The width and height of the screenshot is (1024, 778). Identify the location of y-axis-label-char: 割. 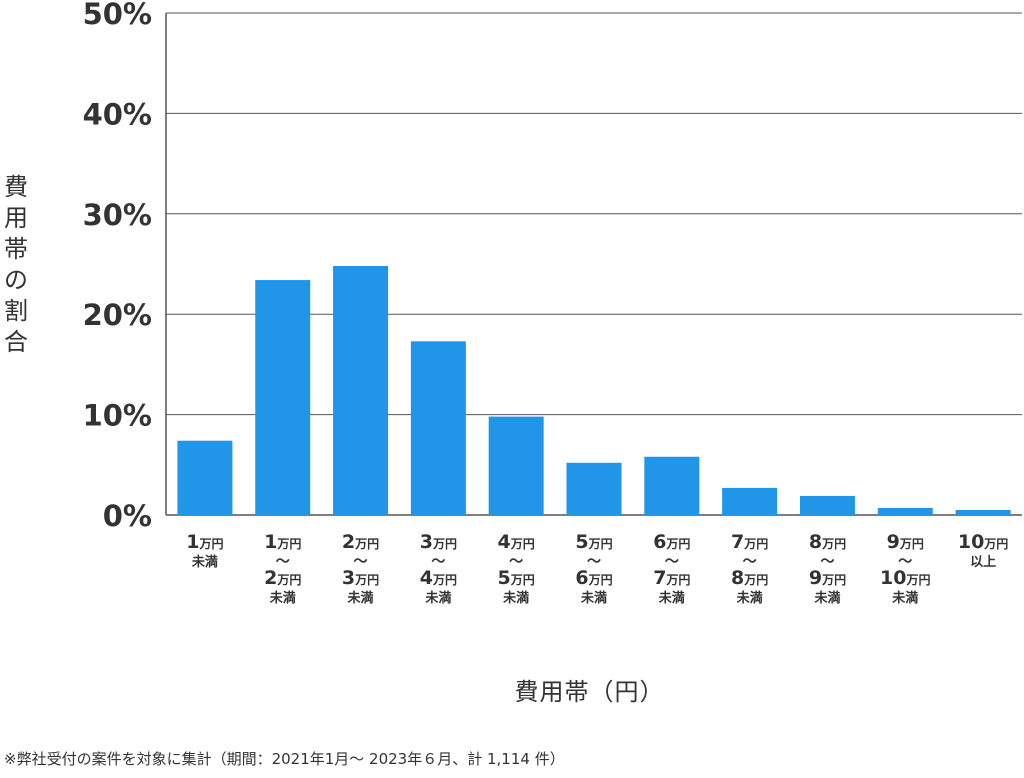
(16, 311).